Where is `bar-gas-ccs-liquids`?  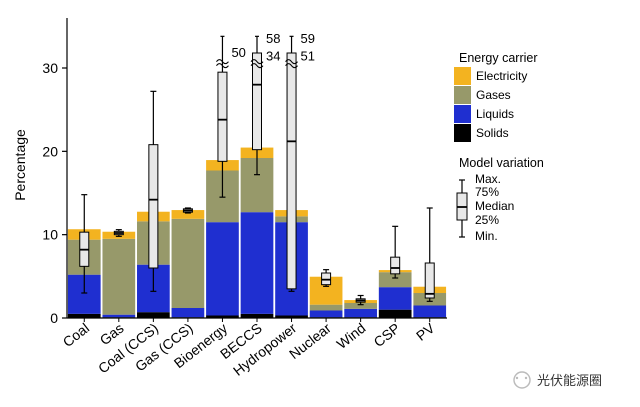
bar-gas-ccs-liquids is located at coordinates (188, 313).